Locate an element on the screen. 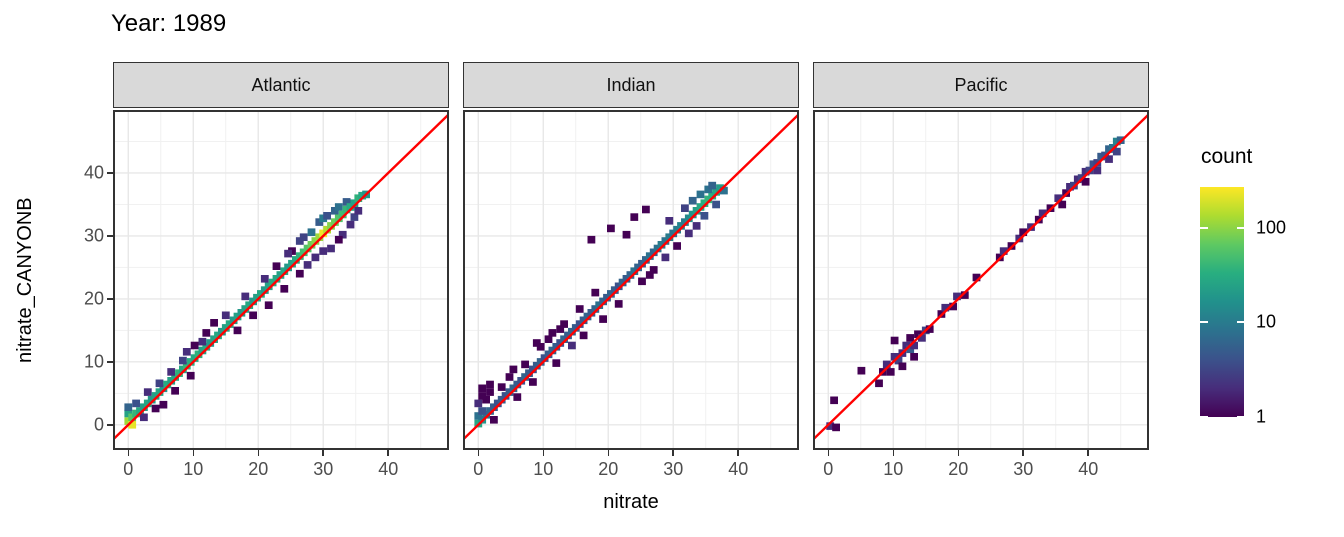  y-tick-label: 0 is located at coordinates (98, 424).